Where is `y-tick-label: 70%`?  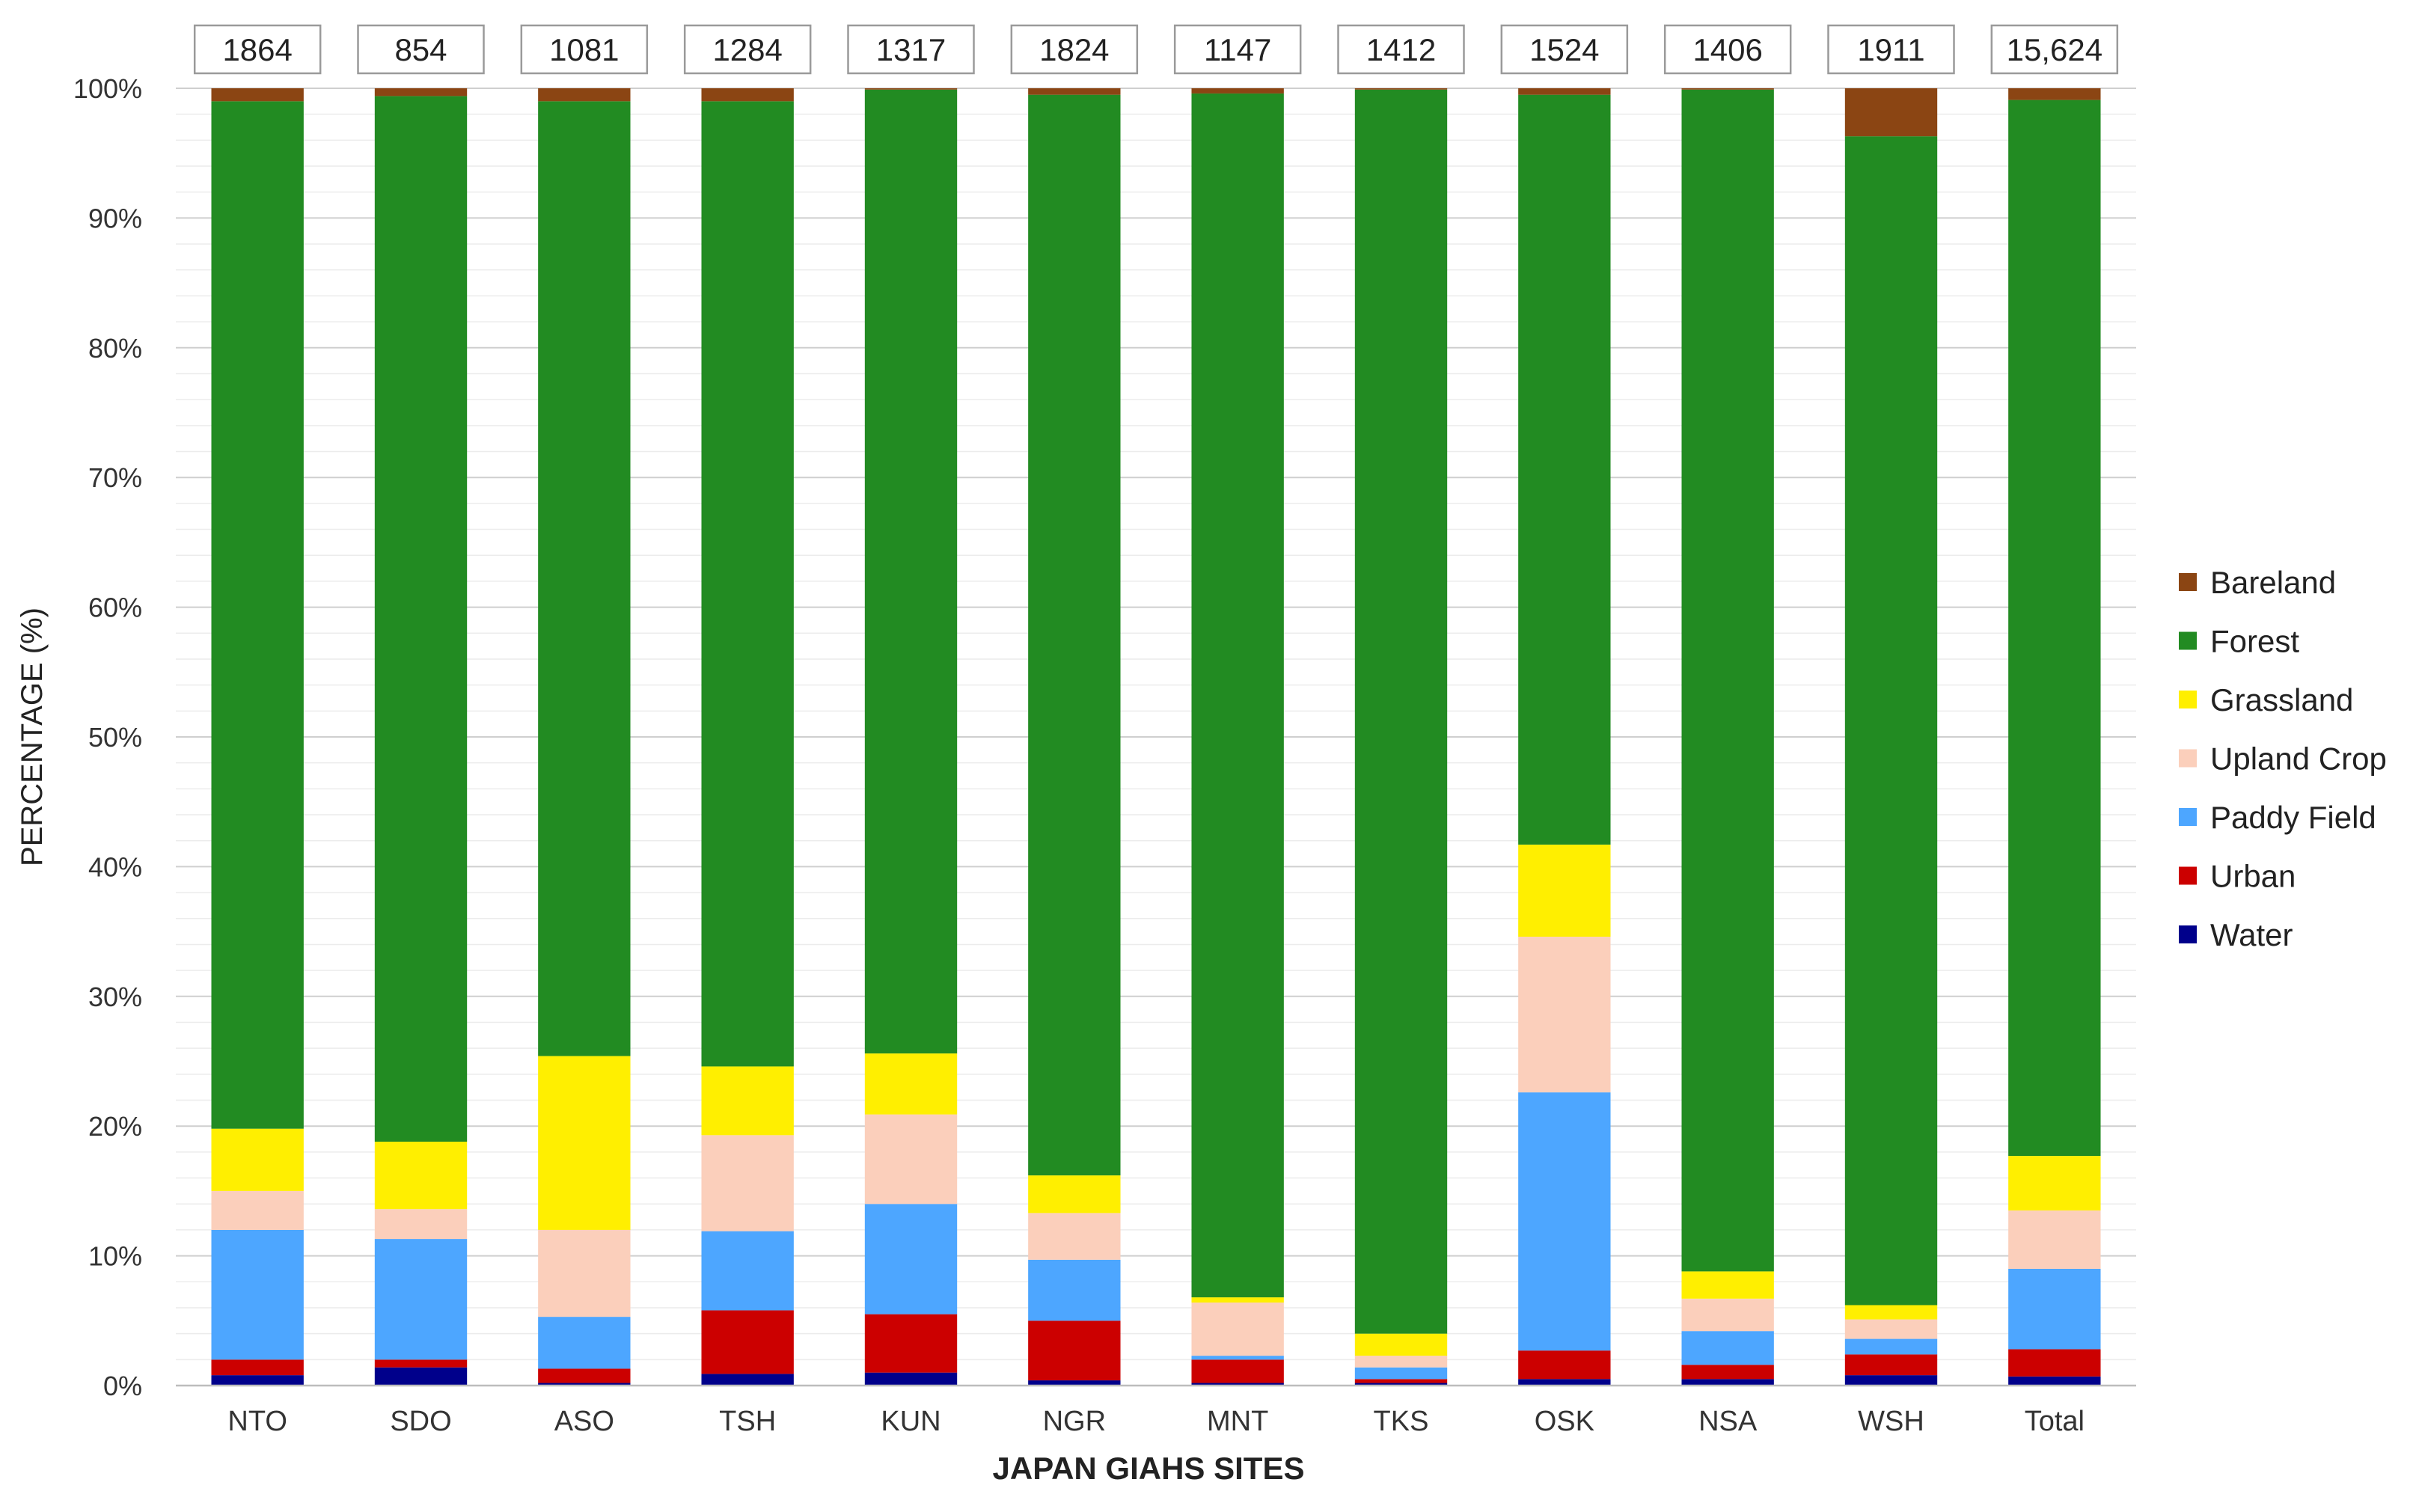
y-tick-label: 70% is located at coordinates (115, 477).